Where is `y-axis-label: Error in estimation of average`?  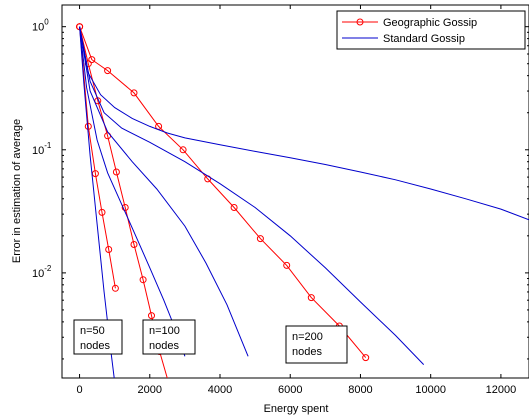
y-axis-label: Error in estimation of average is located at coordinates (17, 191).